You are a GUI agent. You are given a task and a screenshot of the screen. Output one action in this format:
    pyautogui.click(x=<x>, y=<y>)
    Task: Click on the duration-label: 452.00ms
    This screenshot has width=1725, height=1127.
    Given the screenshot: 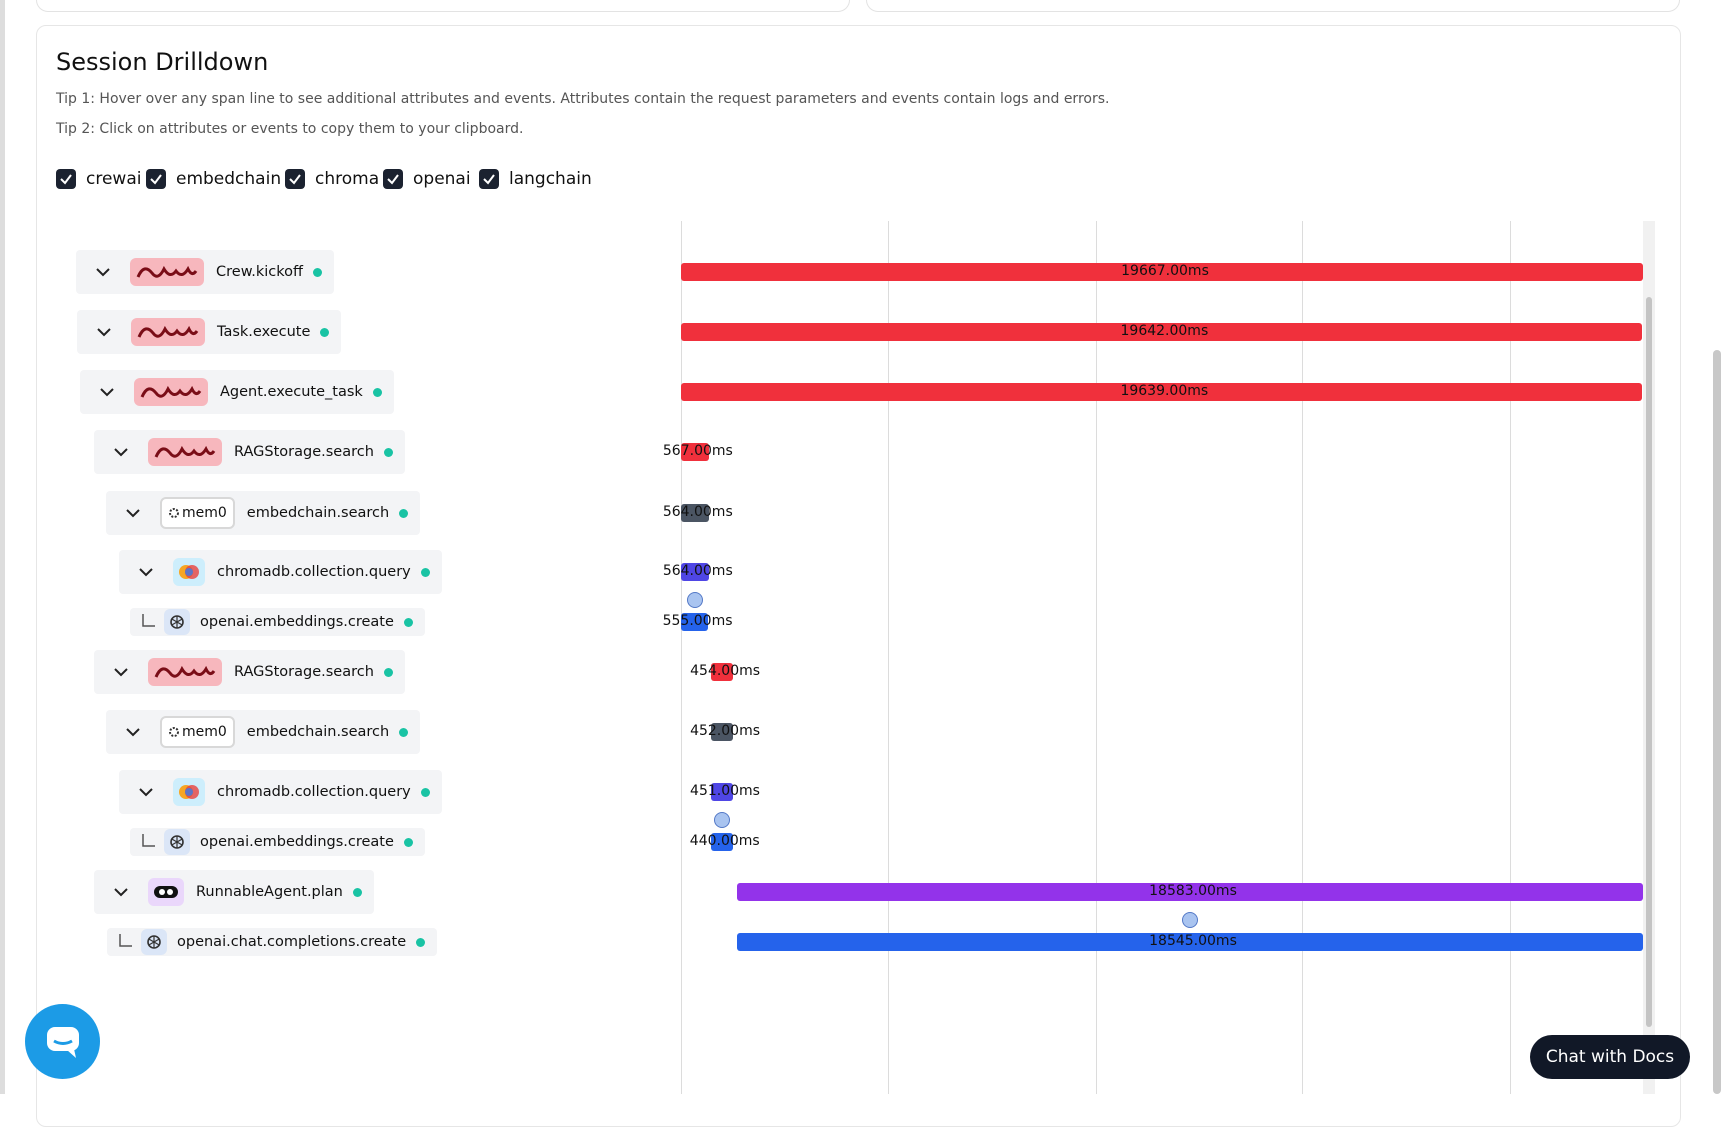 What is the action you would take?
    pyautogui.click(x=725, y=731)
    